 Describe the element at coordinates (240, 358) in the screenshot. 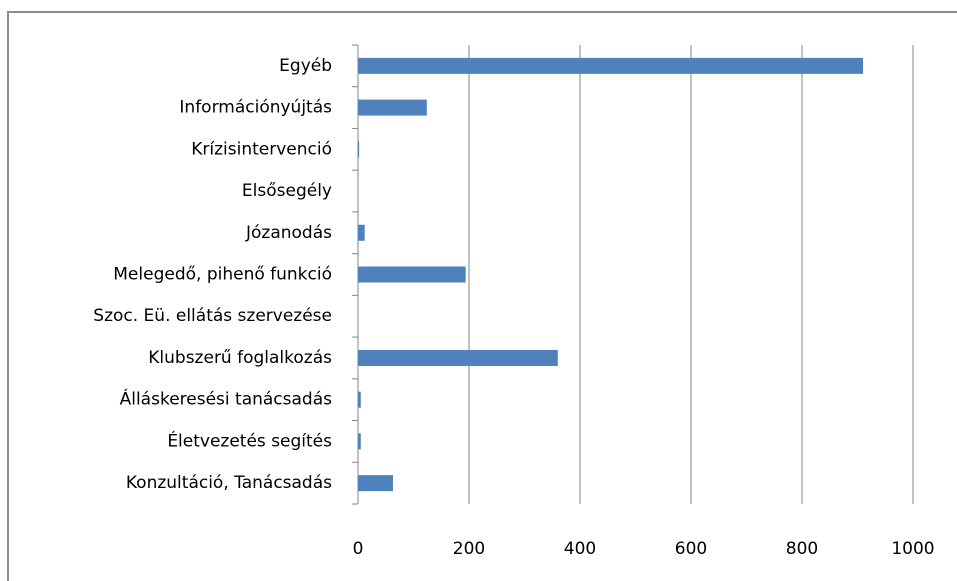

I see `y-tick-label: Klubszerű foglalkozás` at that location.